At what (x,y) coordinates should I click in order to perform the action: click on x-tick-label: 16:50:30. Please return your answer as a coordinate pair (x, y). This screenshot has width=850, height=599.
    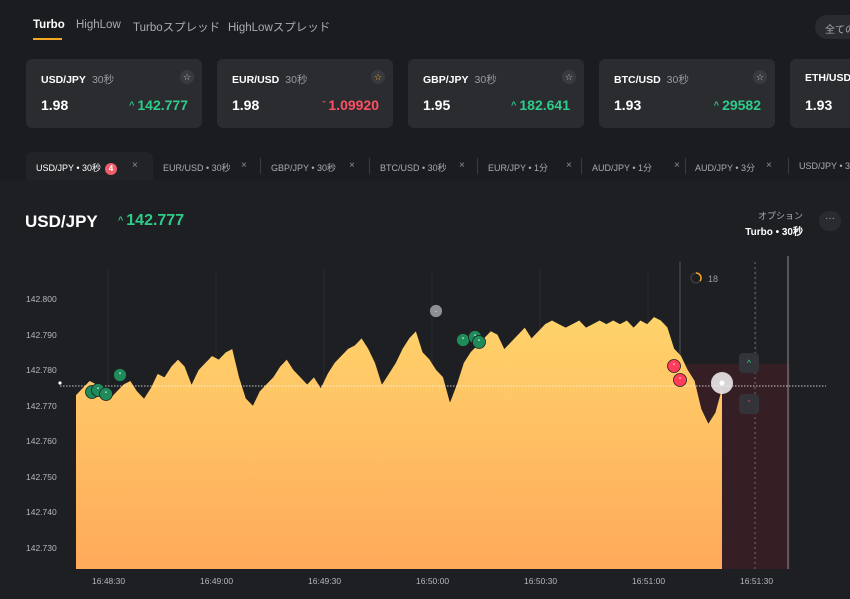
    Looking at the image, I should click on (541, 581).